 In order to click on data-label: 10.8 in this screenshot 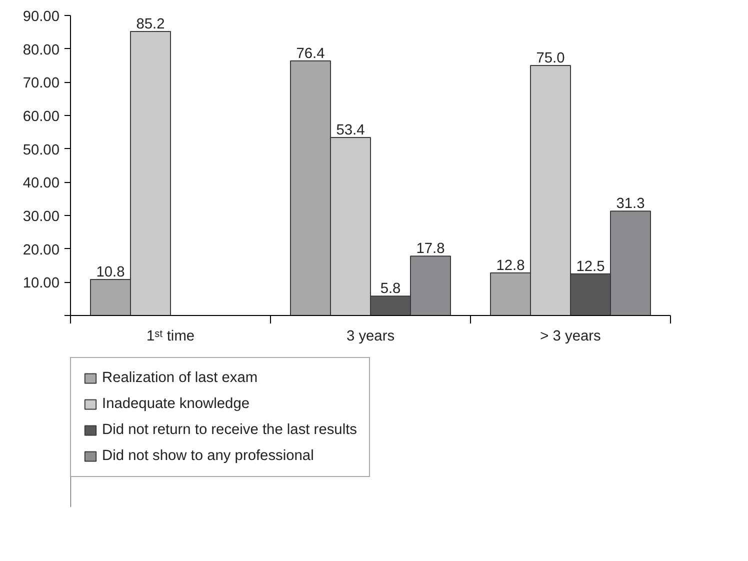, I will do `click(110, 272)`.